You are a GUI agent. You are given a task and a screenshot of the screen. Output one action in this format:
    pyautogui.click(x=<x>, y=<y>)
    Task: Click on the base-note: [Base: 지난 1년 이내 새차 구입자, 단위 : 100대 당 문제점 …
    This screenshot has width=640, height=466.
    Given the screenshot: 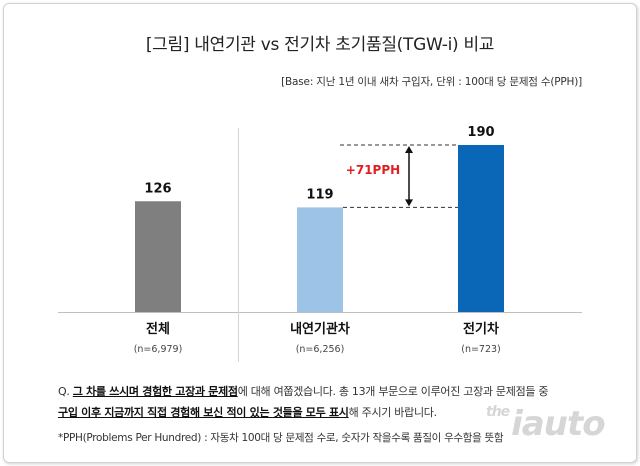 What is the action you would take?
    pyautogui.click(x=431, y=82)
    